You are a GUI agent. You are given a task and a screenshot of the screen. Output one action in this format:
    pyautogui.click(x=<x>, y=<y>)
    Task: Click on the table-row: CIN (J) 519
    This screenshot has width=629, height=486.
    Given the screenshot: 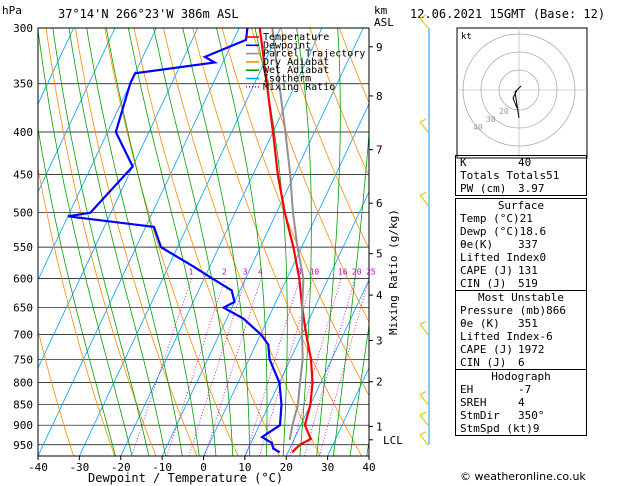 What is the action you would take?
    pyautogui.click(x=521, y=283)
    